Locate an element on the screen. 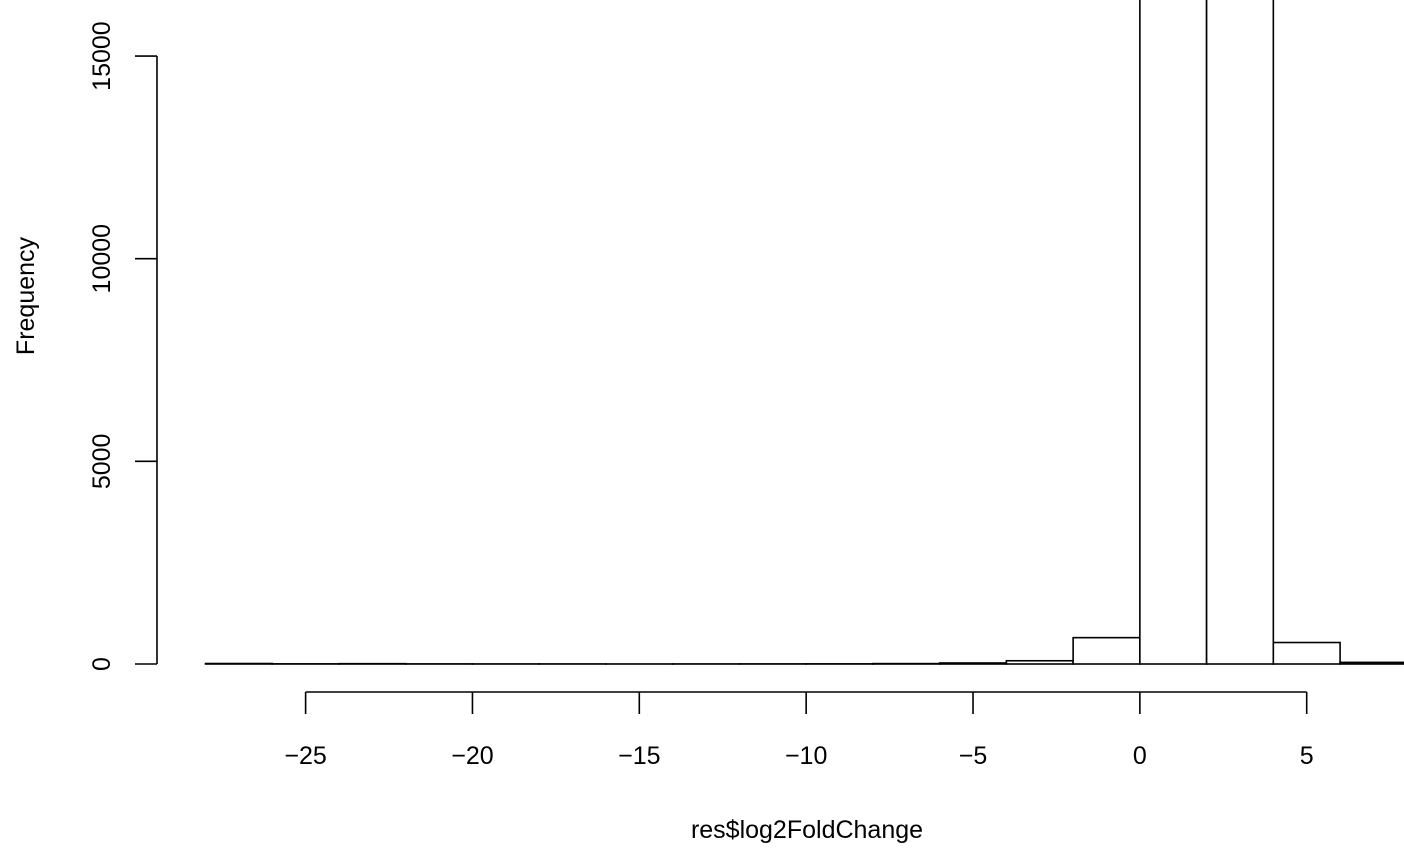 The image size is (1404, 848). y-tick-label: 0 is located at coordinates (102, 664).